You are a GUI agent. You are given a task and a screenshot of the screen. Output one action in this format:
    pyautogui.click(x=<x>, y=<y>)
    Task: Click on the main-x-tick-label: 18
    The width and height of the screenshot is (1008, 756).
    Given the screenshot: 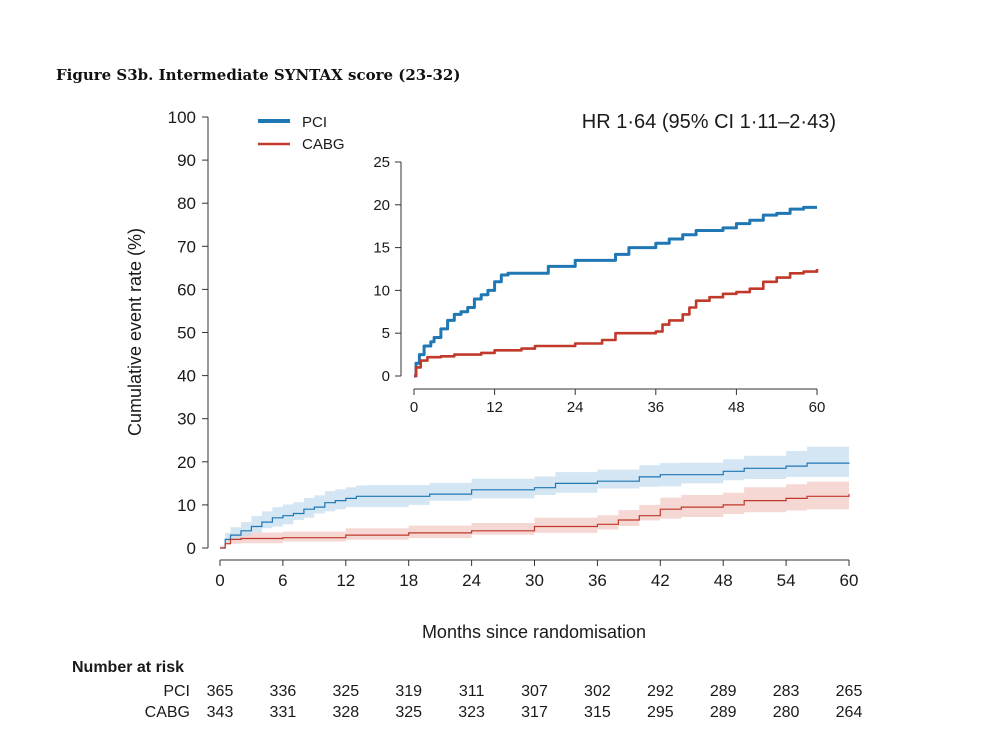 What is the action you would take?
    pyautogui.click(x=408, y=580)
    